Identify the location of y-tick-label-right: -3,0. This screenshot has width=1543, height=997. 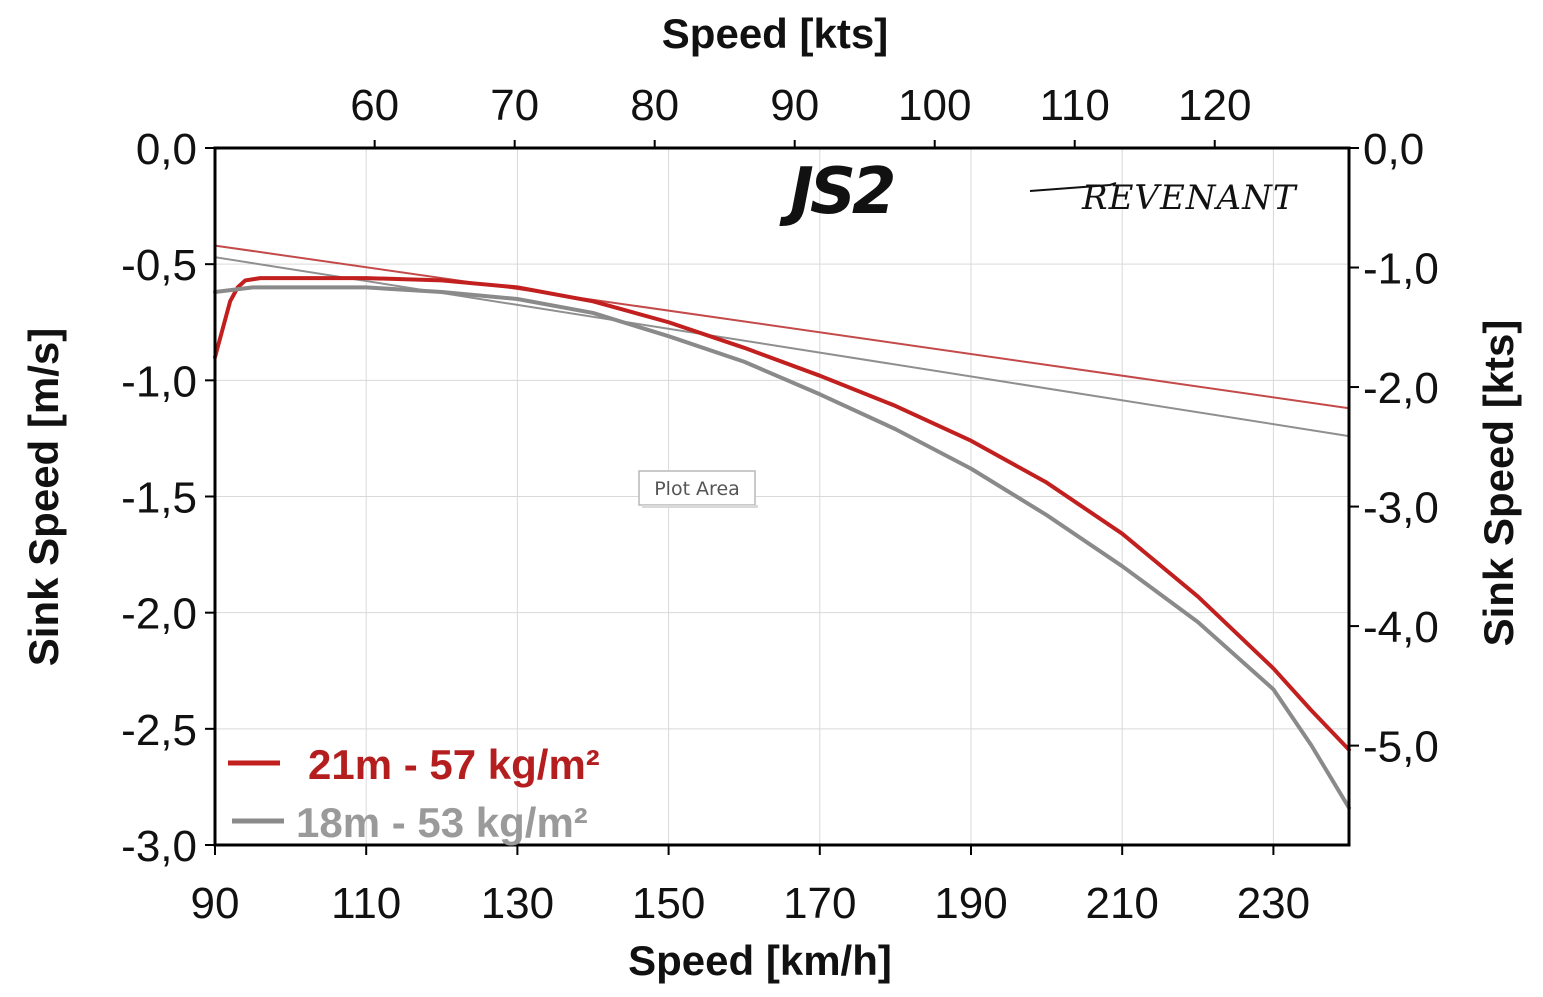
(1401, 508).